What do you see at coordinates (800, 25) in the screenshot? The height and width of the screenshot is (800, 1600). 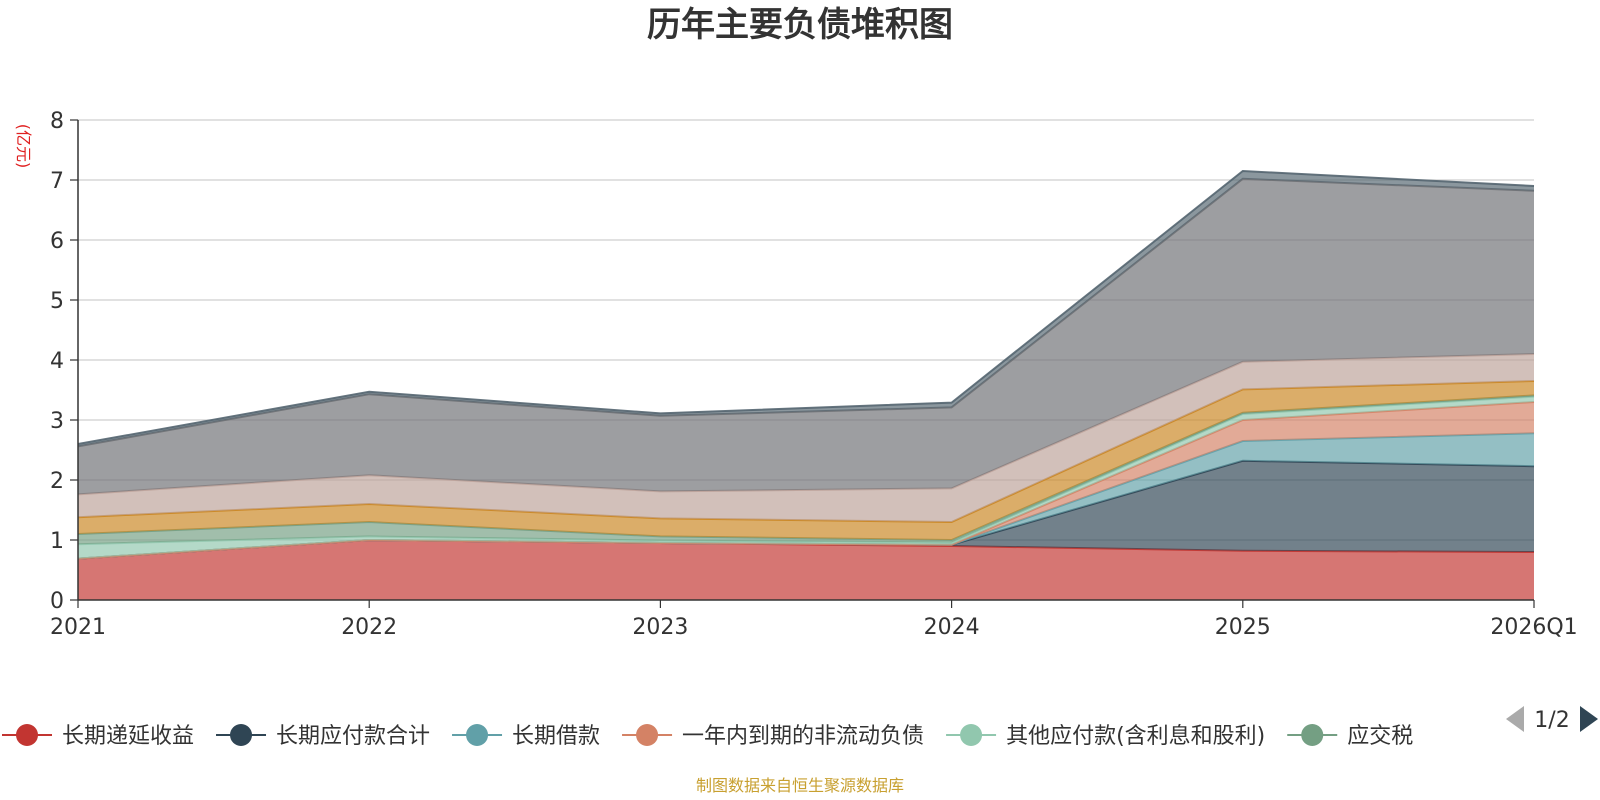 I see `chart-title: 历年主要负债堆积图` at bounding box center [800, 25].